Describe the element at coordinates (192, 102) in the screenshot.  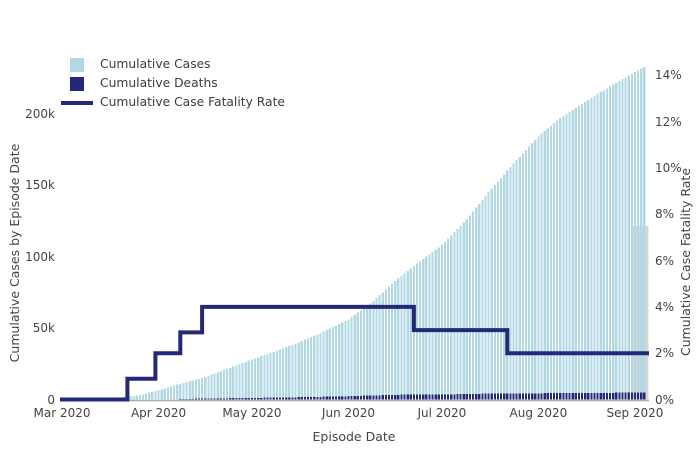
I see `legend-label: Cumulative Case Fatality Rate` at that location.